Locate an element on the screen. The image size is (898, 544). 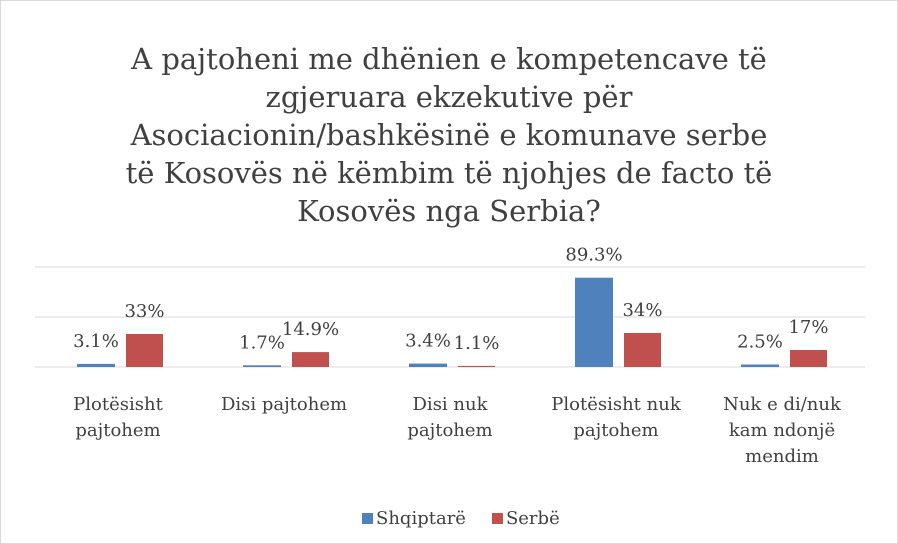
data-label: 1.1% is located at coordinates (477, 343).